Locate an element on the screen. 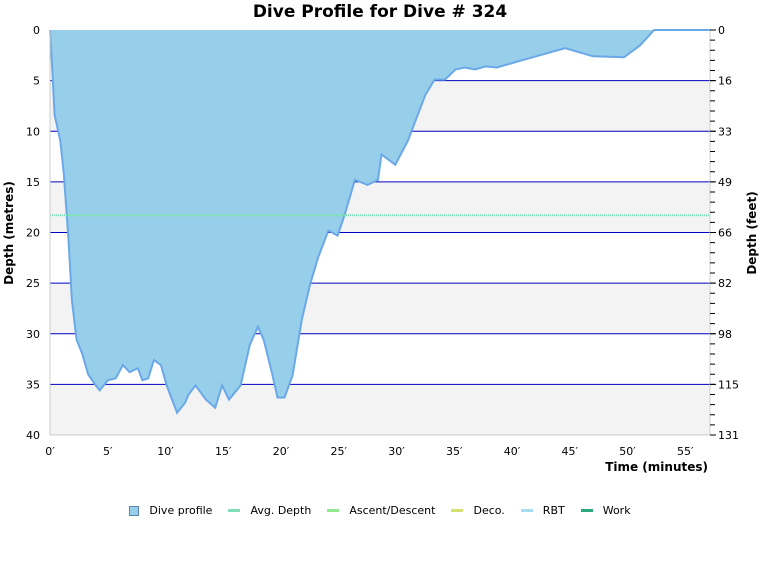  svg-text: 66 is located at coordinates (725, 233).